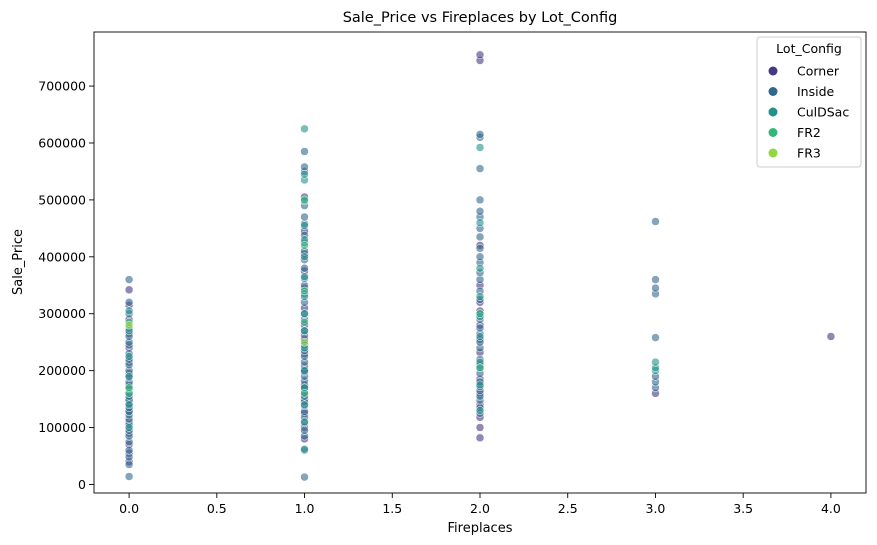  I want to click on x-axis: 0.0 0.5 1.0 1.5 2.0 2.5 3.0 3.5 4.0, so click(480, 504).